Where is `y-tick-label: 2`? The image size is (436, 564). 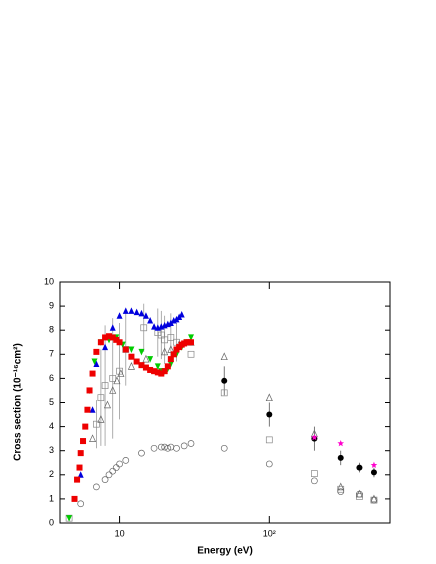
y-tick-label: 2 is located at coordinates (51, 474).